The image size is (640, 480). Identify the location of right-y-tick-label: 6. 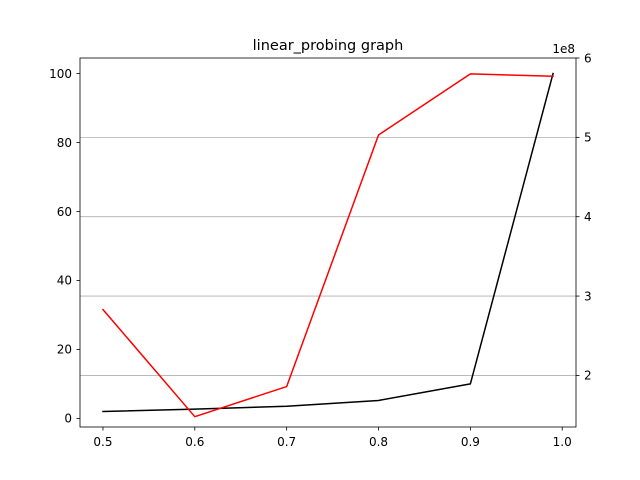
(588, 58).